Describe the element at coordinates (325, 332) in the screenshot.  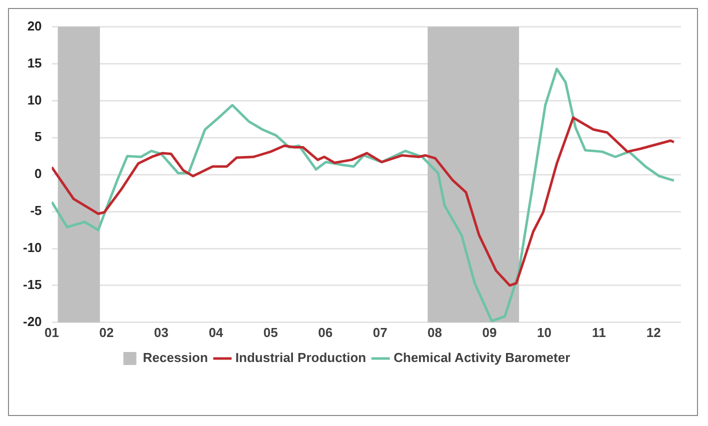
I see `x-tick-label: 06` at that location.